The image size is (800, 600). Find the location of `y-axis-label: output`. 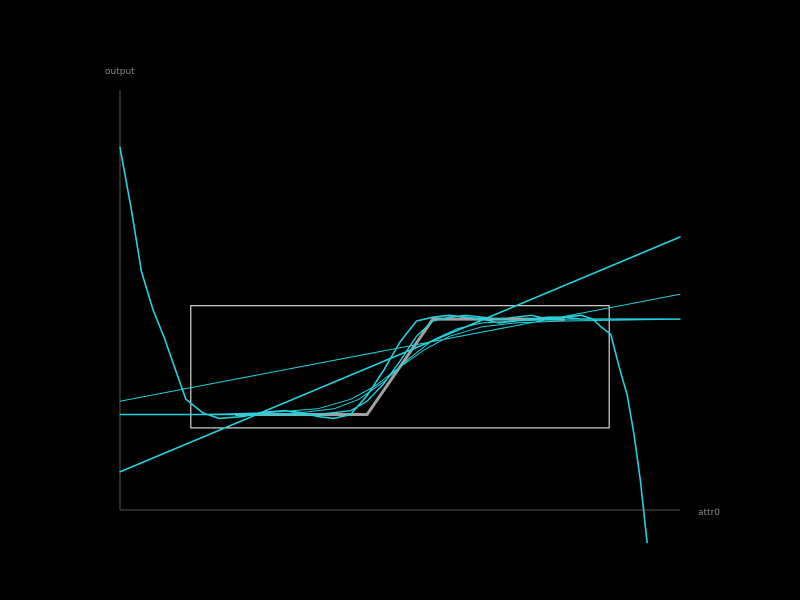

y-axis-label: output is located at coordinates (120, 72).